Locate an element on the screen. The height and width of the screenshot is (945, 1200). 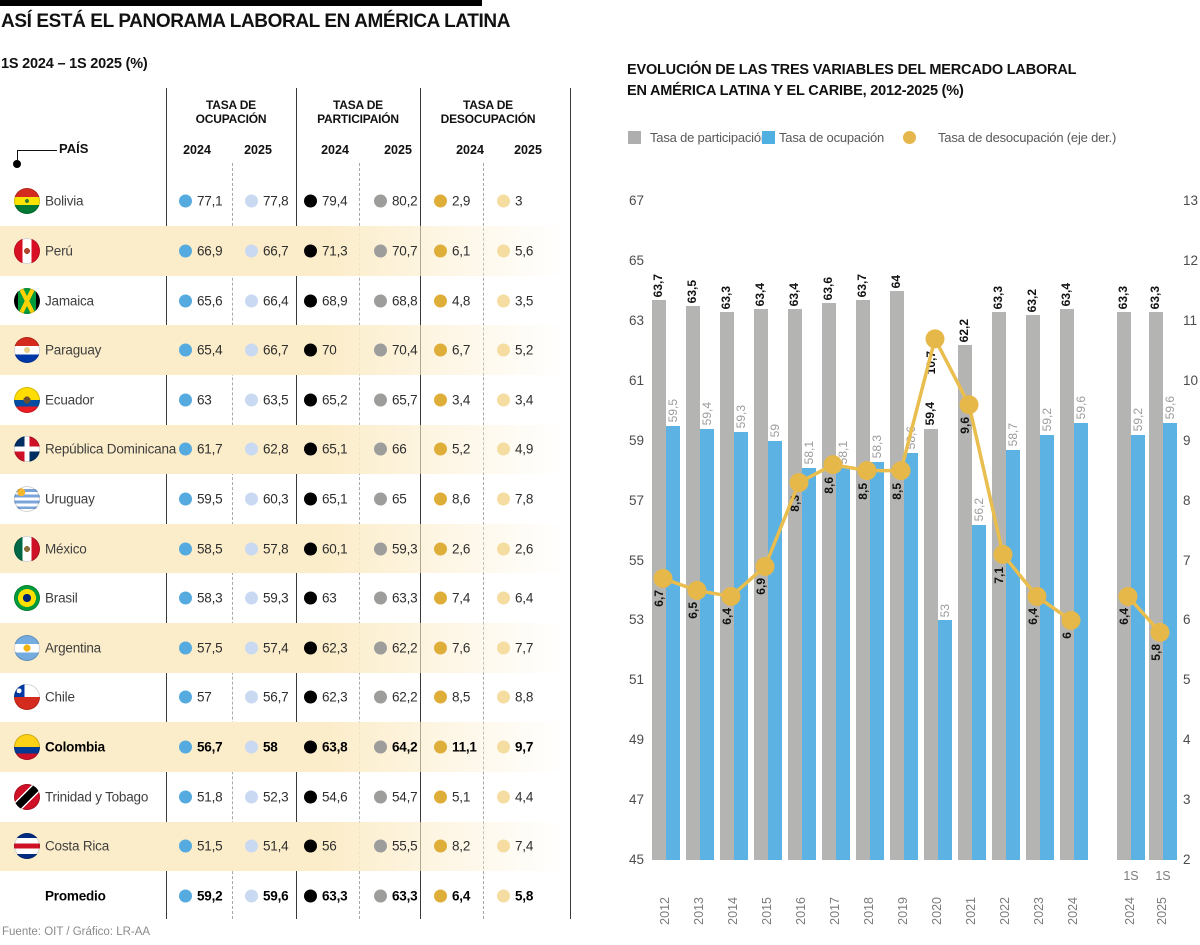
flag-dominicana-icon is located at coordinates (27, 449).